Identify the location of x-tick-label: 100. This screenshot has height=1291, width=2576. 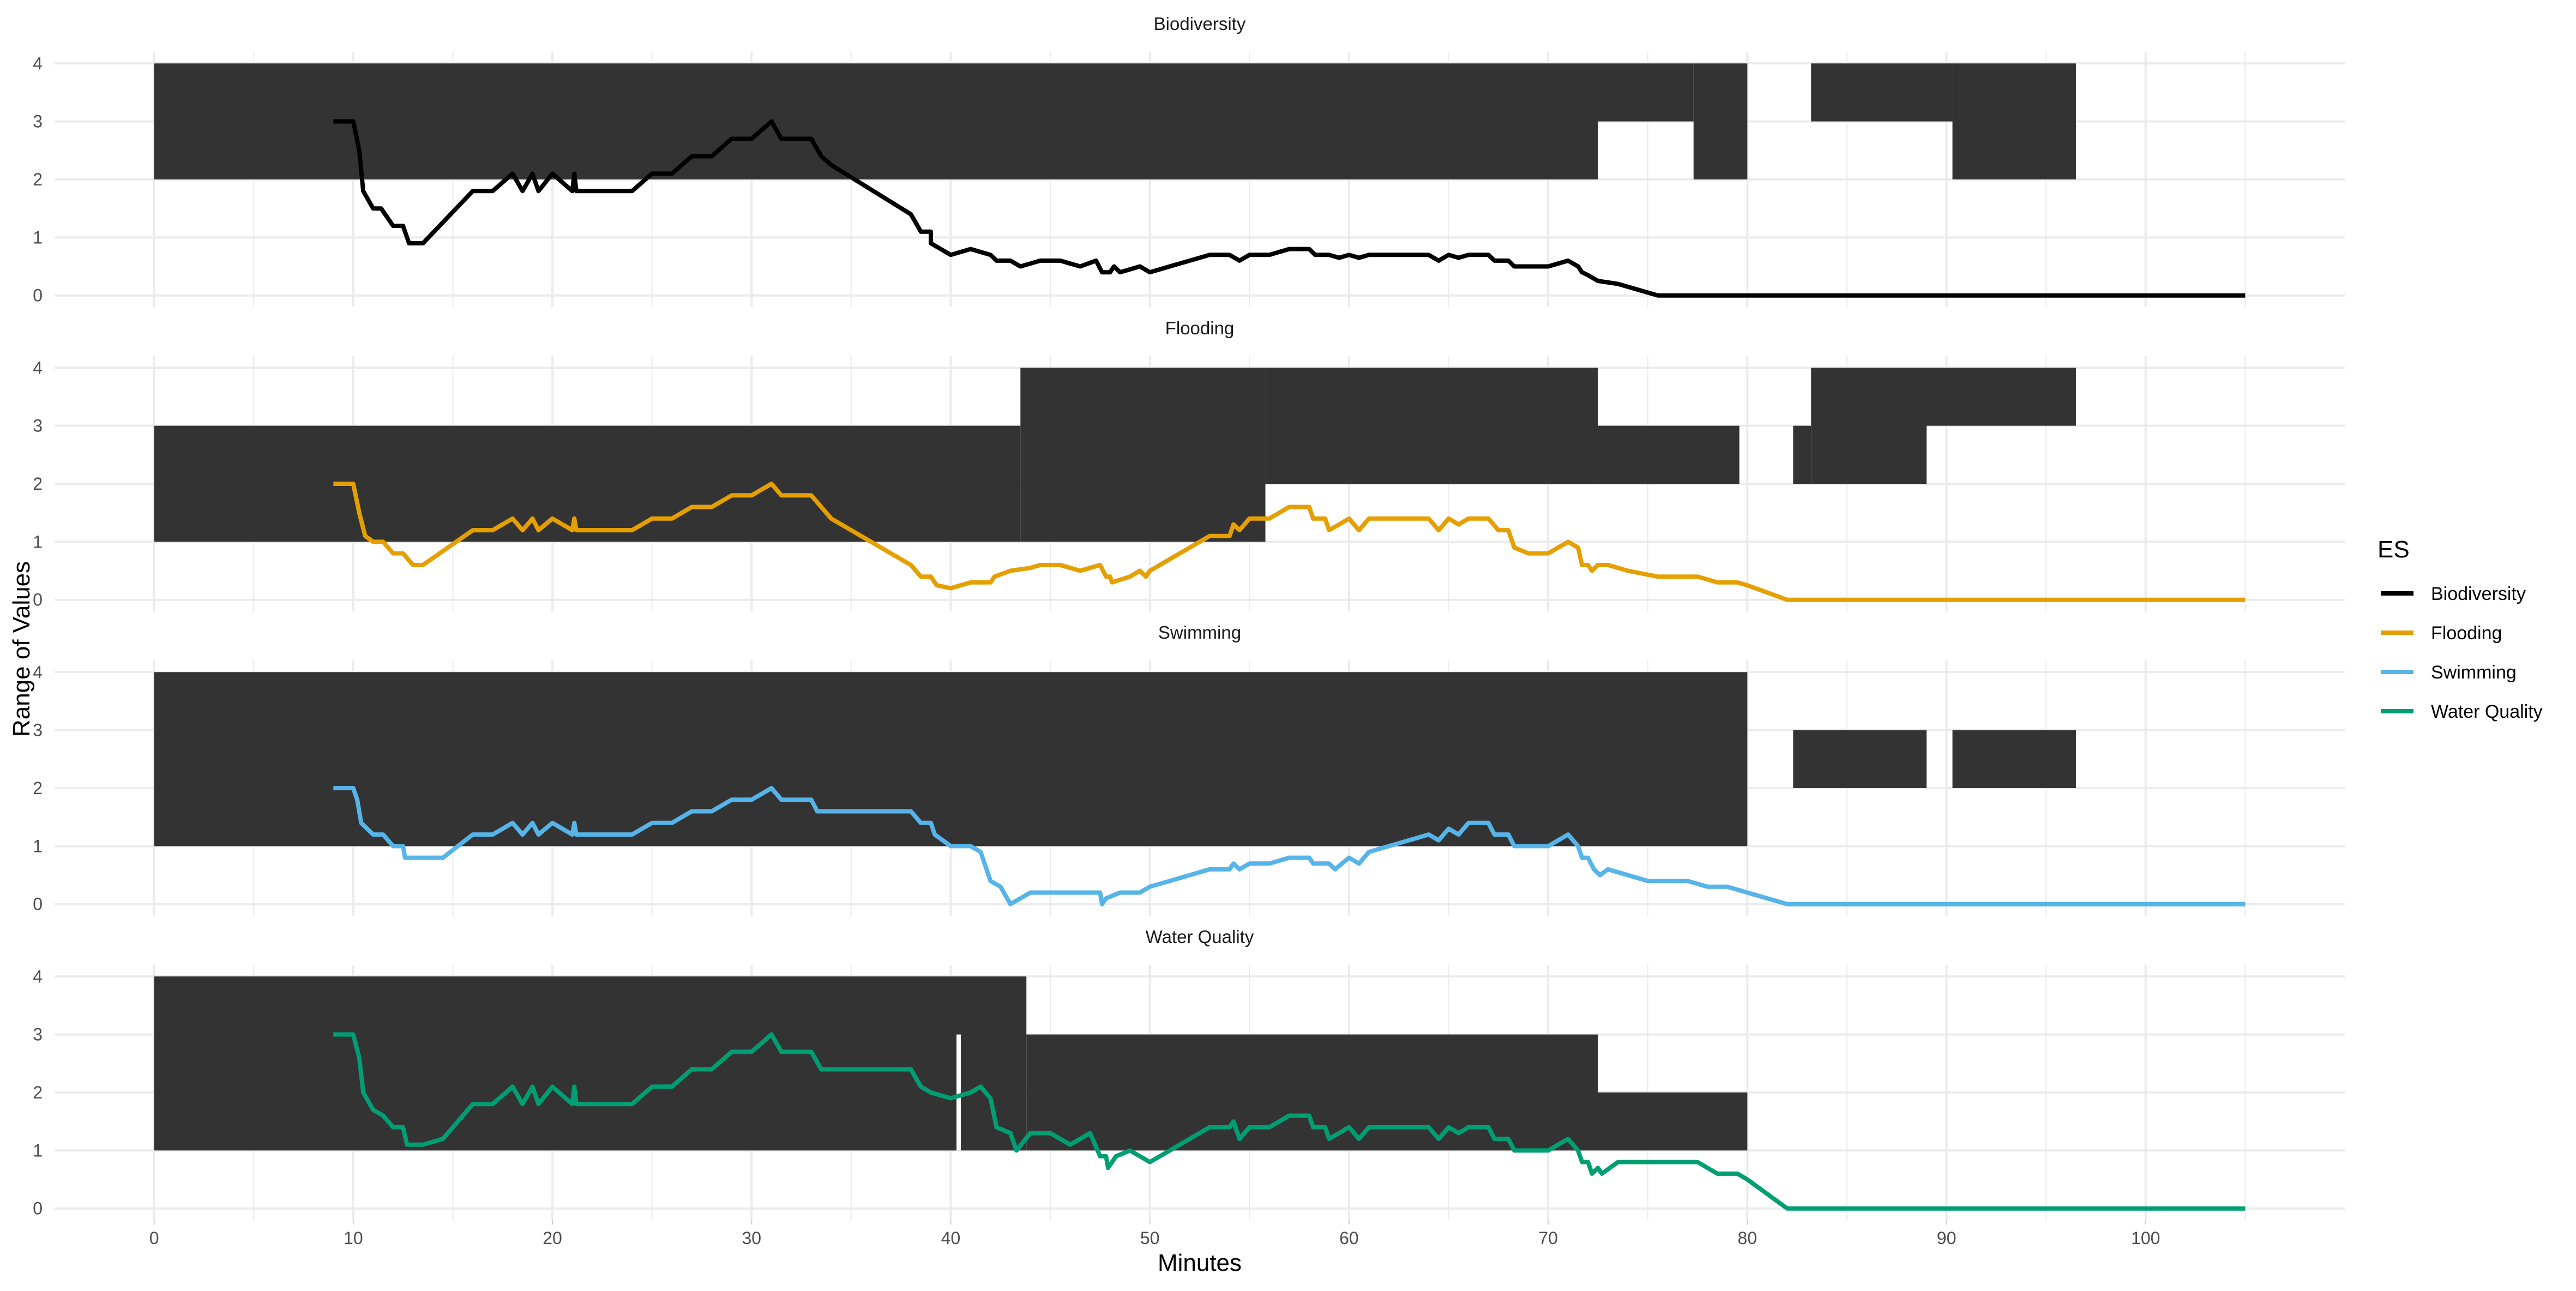
(2145, 1238).